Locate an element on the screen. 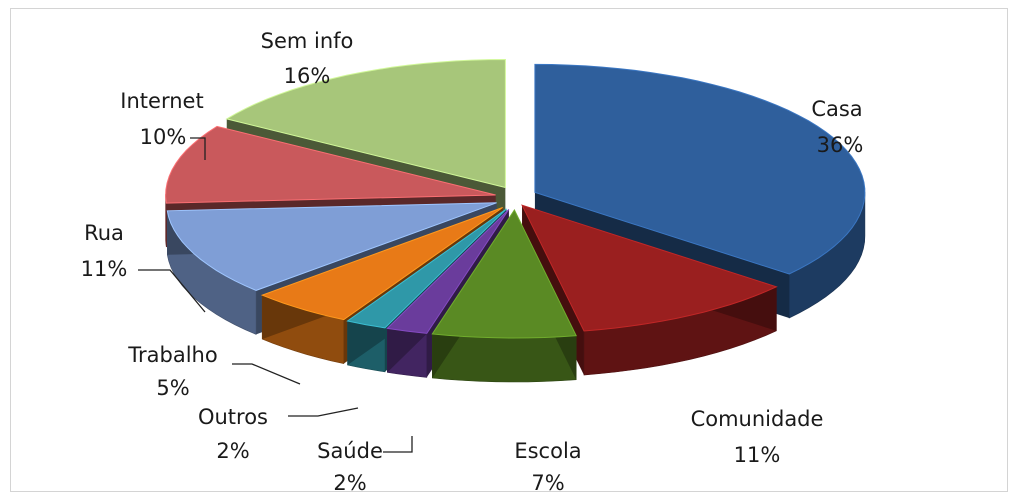  slice-outros is located at coordinates (426, 268).